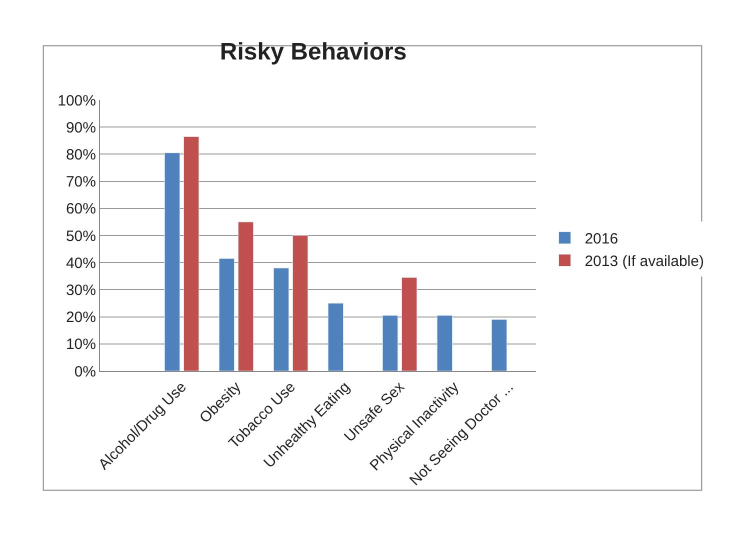  What do you see at coordinates (85, 371) in the screenshot?
I see `y-tick-label: 0%` at bounding box center [85, 371].